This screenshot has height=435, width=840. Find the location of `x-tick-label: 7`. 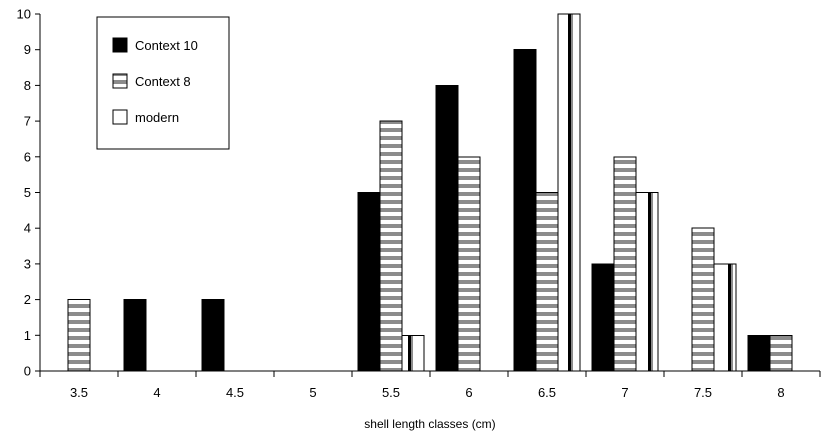

x-tick-label: 7 is located at coordinates (624, 392).